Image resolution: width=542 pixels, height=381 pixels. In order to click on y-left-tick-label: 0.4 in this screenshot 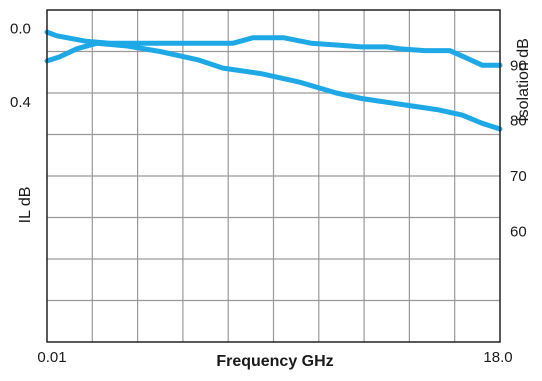, I will do `click(20, 102)`.